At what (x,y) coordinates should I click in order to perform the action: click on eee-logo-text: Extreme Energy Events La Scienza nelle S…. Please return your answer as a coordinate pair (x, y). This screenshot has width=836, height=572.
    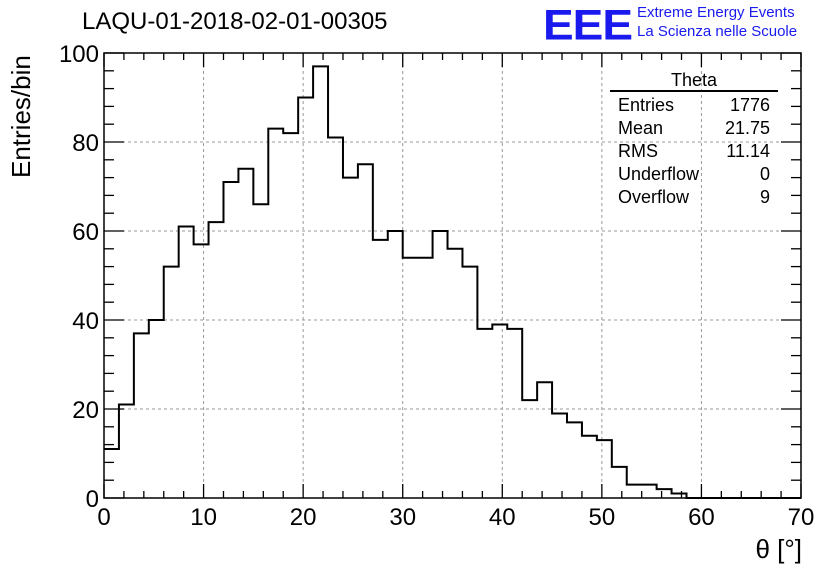
    Looking at the image, I should click on (717, 22).